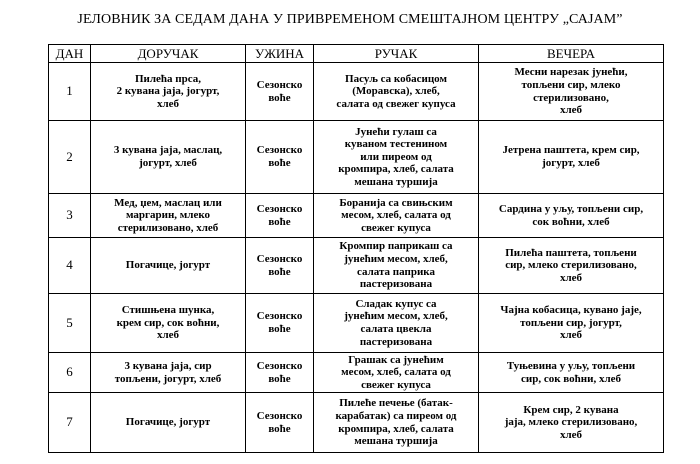  What do you see at coordinates (571, 378) in the screenshot?
I see `cell-line: сир, сок воћни, хлеб` at bounding box center [571, 378].